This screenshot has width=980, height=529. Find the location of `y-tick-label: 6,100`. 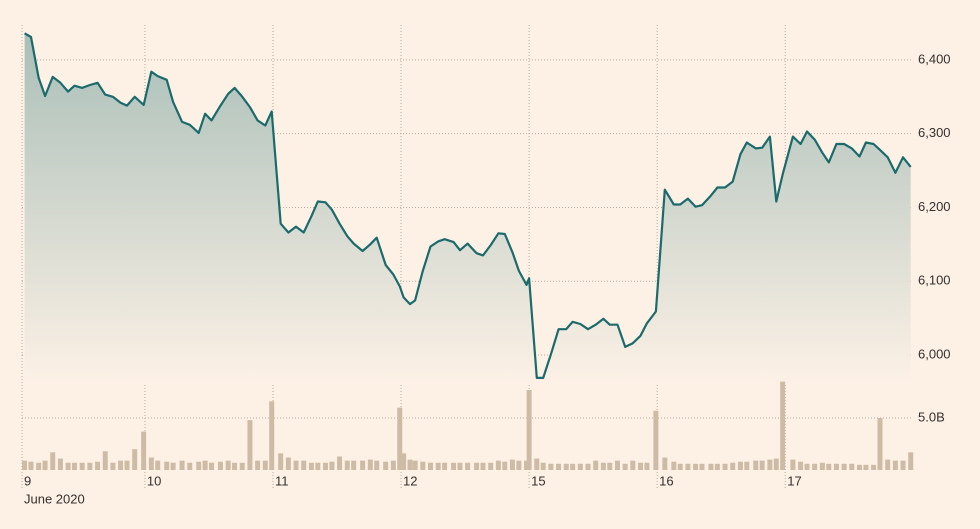

y-tick-label: 6,100 is located at coordinates (934, 280).